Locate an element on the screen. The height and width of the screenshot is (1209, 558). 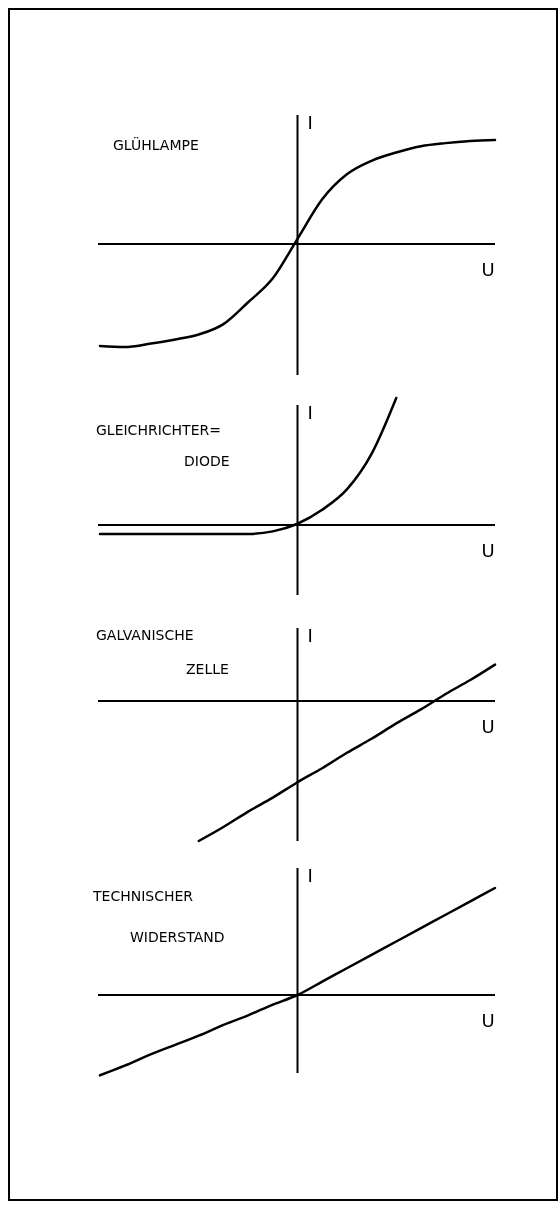
text: GLEICHRICHTER= DIODE is located at coordinates (163, 445).